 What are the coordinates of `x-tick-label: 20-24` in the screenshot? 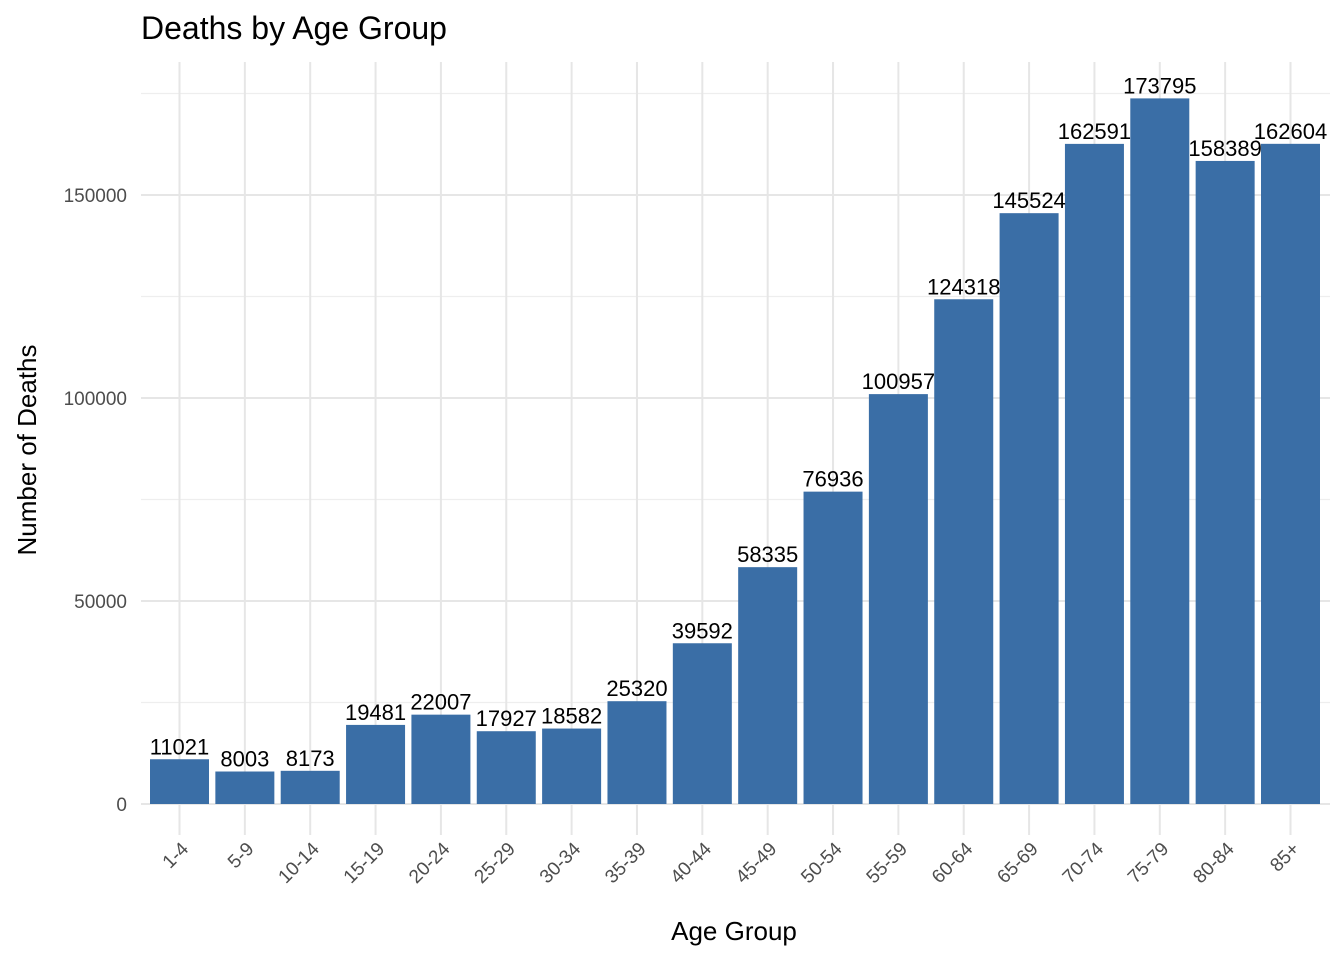 It's located at (430, 863).